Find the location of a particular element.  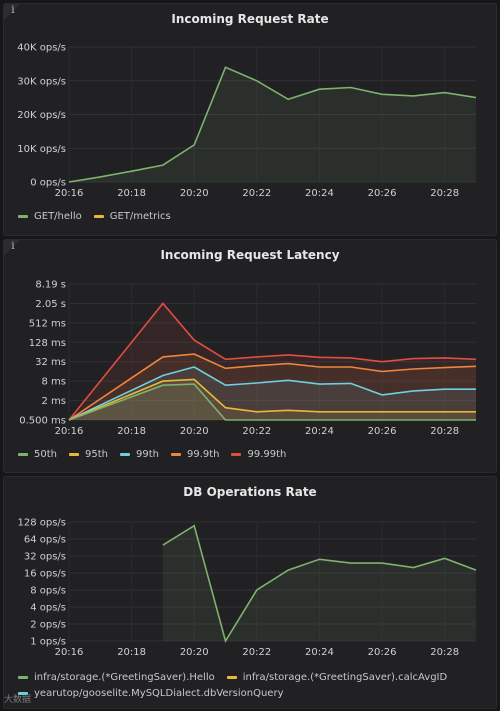

legend-item: infra/storage.(*GreetingSaver).calcAvgID is located at coordinates (337, 678).